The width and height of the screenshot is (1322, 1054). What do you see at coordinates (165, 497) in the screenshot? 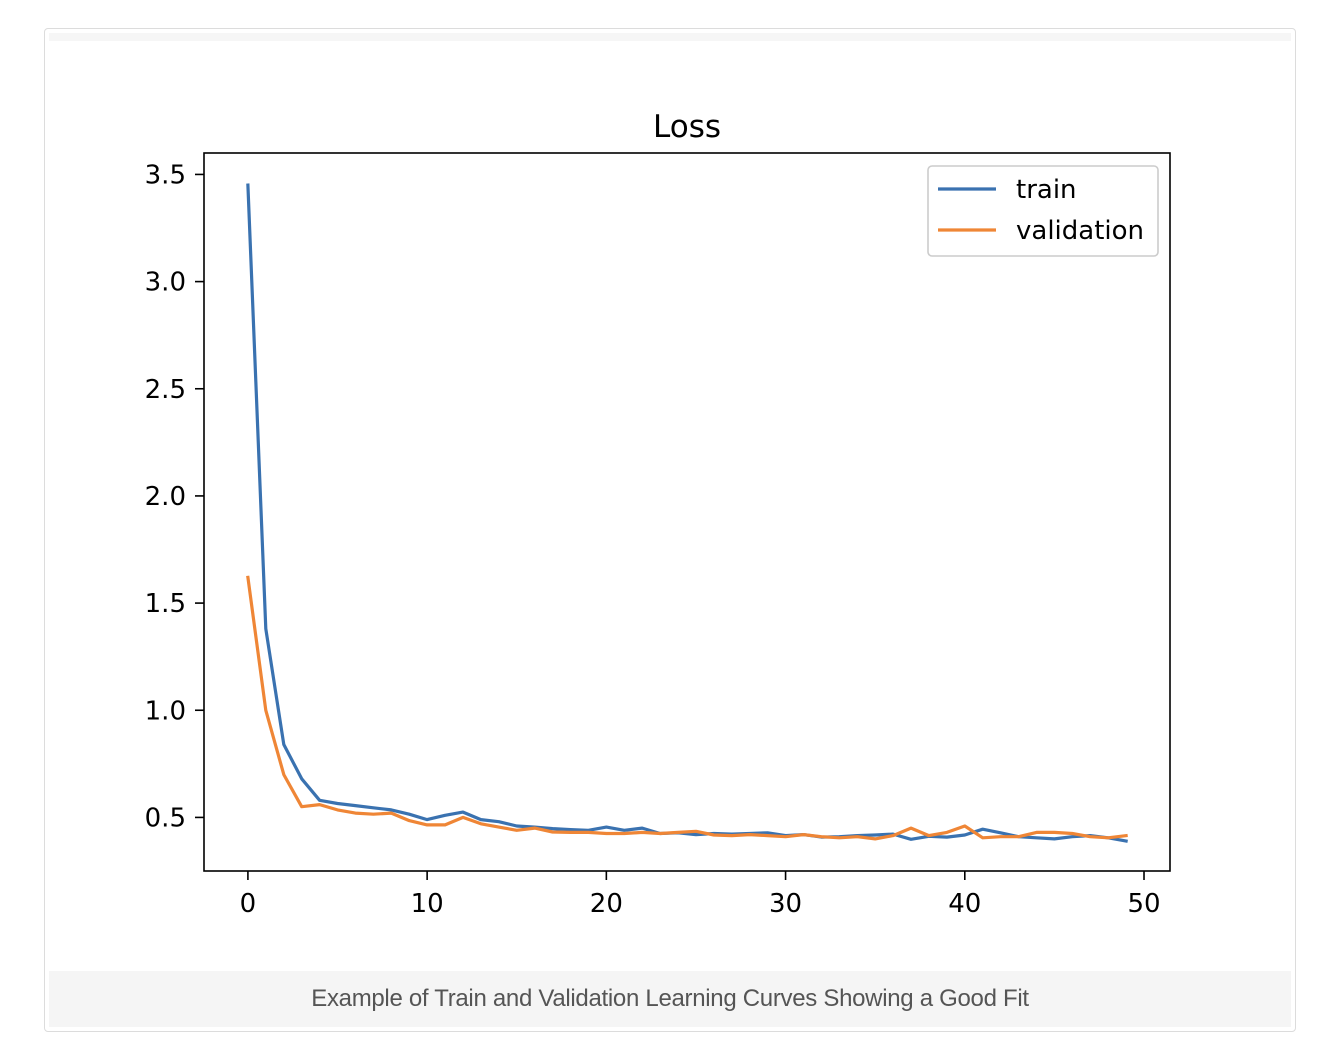
I see `y-tick-label: 2.0` at bounding box center [165, 497].